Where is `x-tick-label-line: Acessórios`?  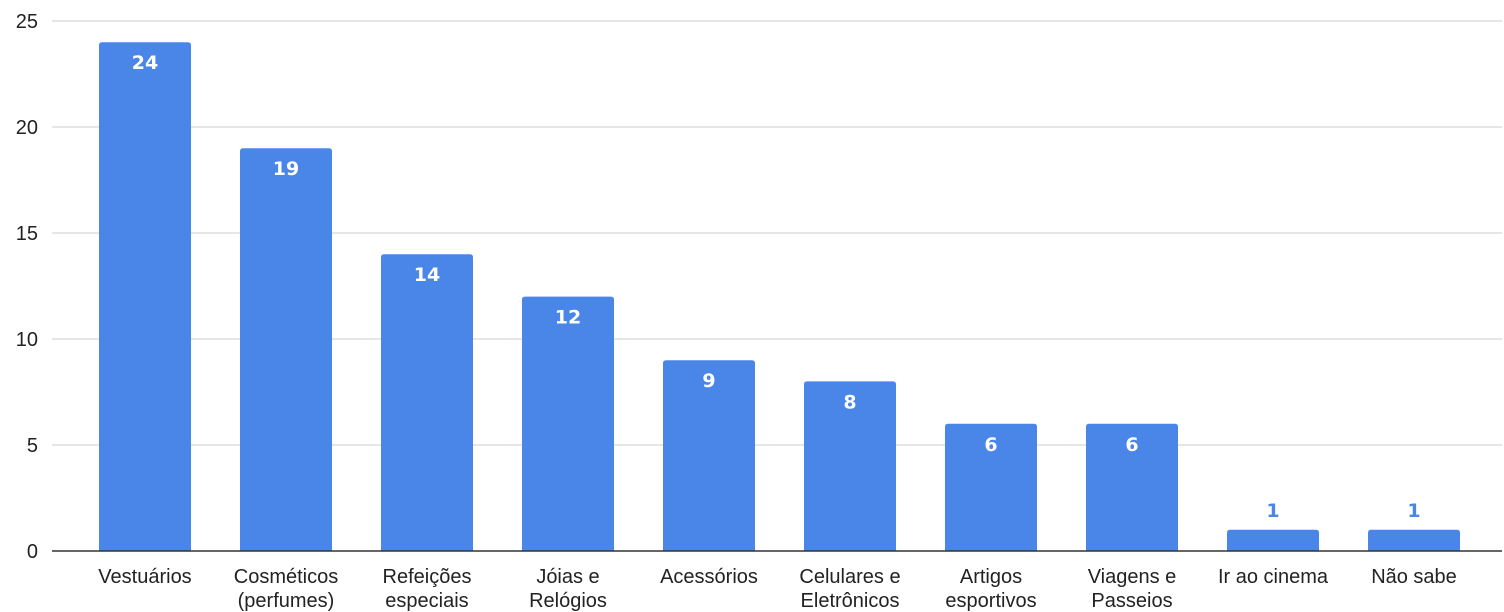
x-tick-label-line: Acessórios is located at coordinates (709, 577).